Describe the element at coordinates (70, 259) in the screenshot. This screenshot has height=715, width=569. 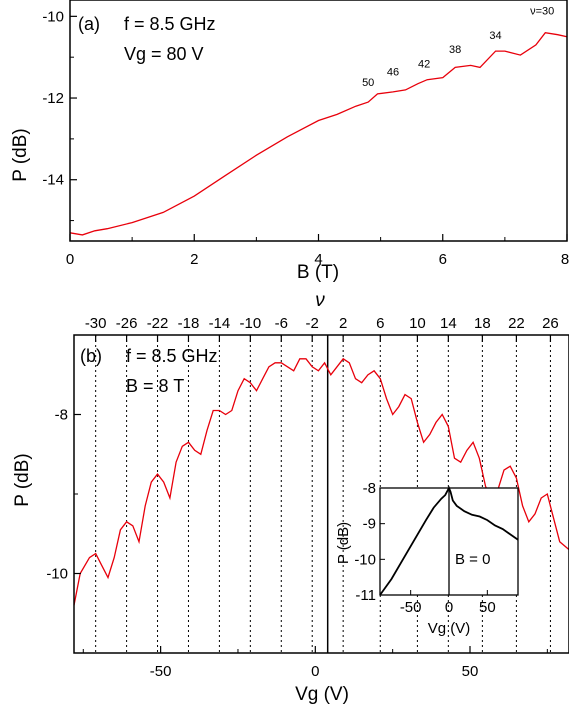
I see `panel-a-xtick-label: 0` at that location.